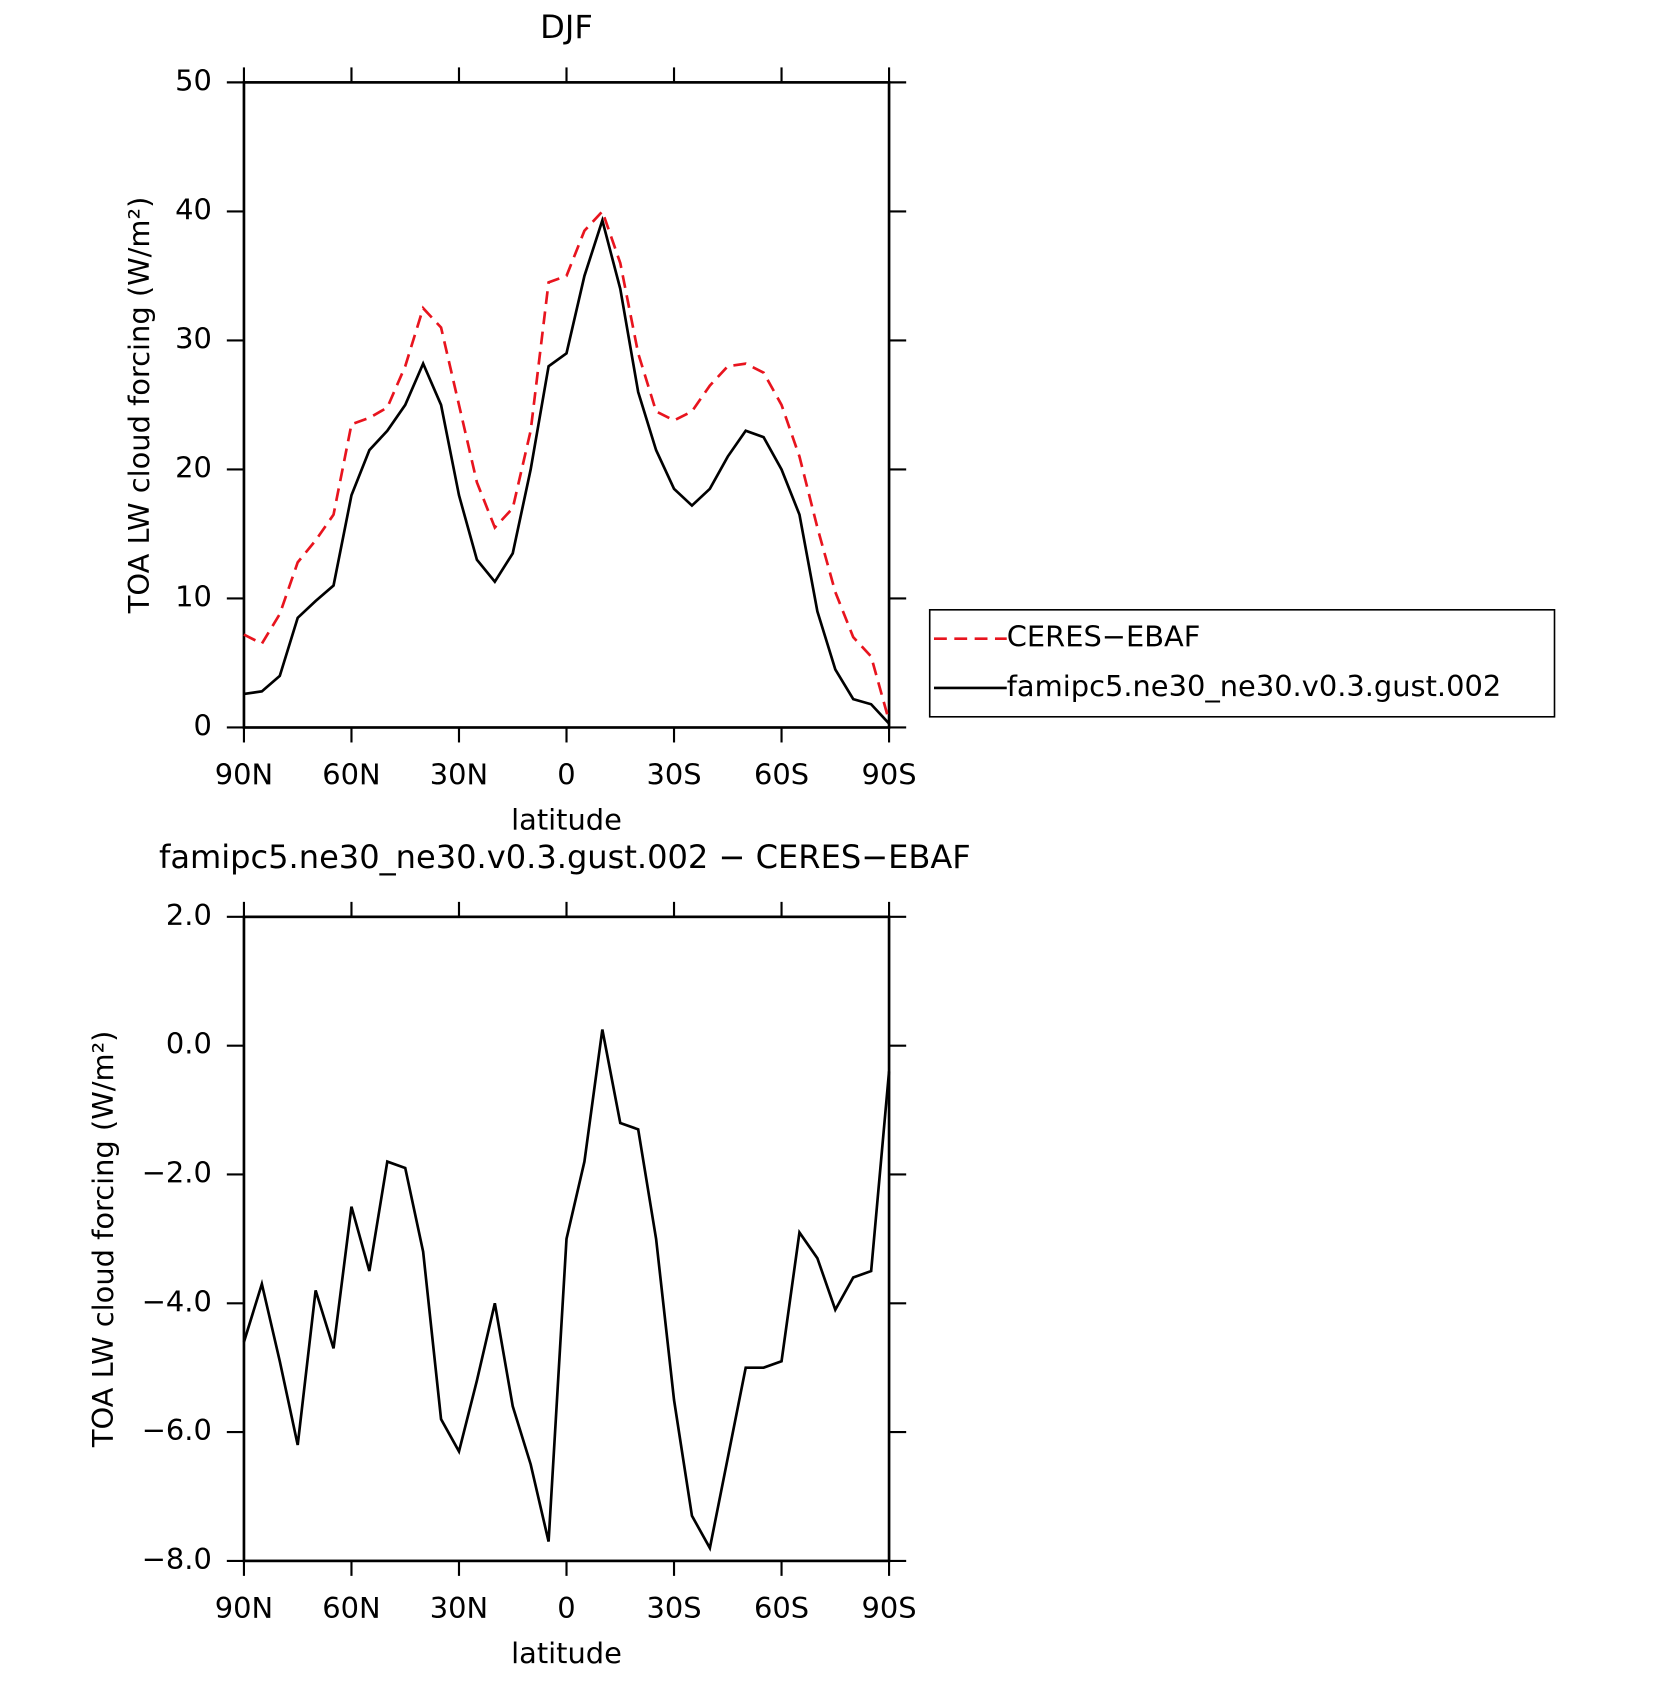 This screenshot has width=1669, height=1685. Describe the element at coordinates (1242, 663) in the screenshot. I see `legend-box` at that location.